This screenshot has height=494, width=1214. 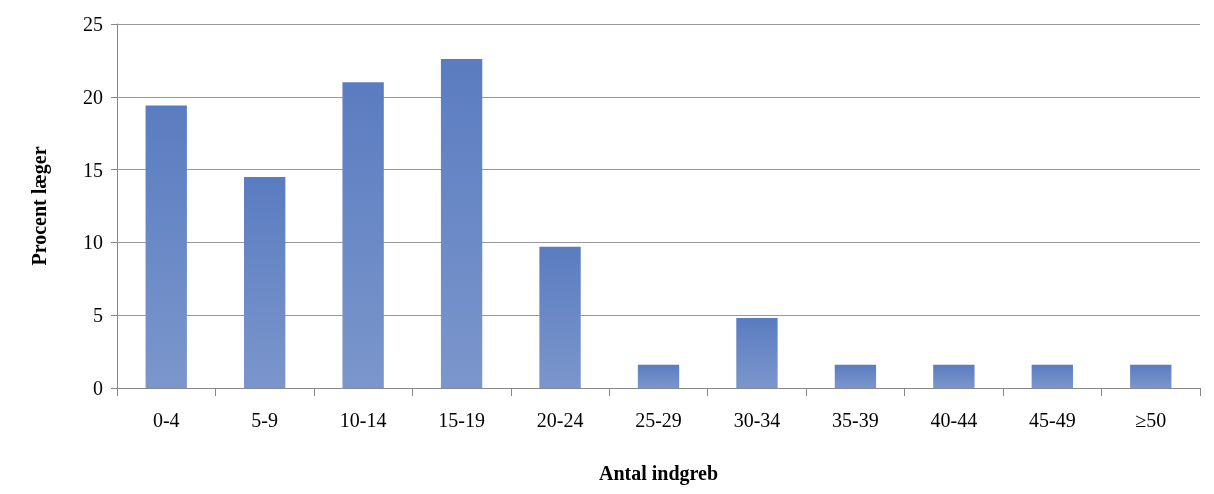 I want to click on x-tick-label: 5-9, so click(x=265, y=420).